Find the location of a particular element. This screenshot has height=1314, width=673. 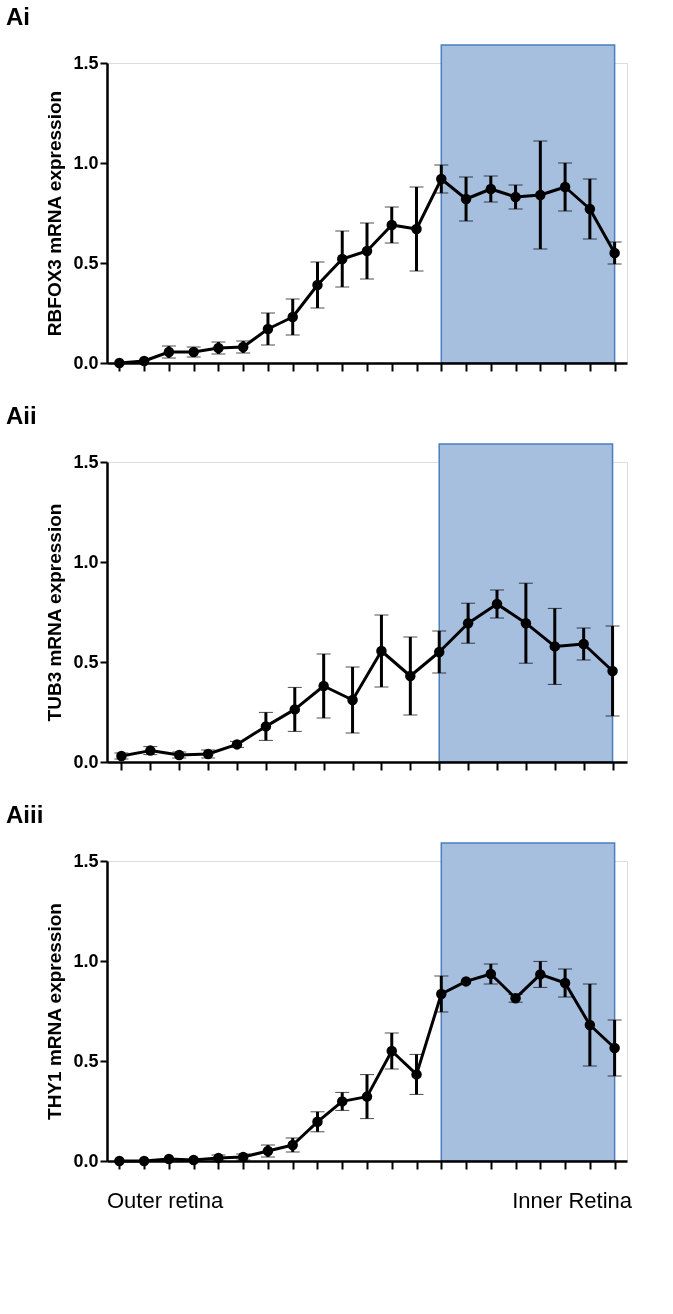

text: Outer retina is located at coordinates (165, 1200).